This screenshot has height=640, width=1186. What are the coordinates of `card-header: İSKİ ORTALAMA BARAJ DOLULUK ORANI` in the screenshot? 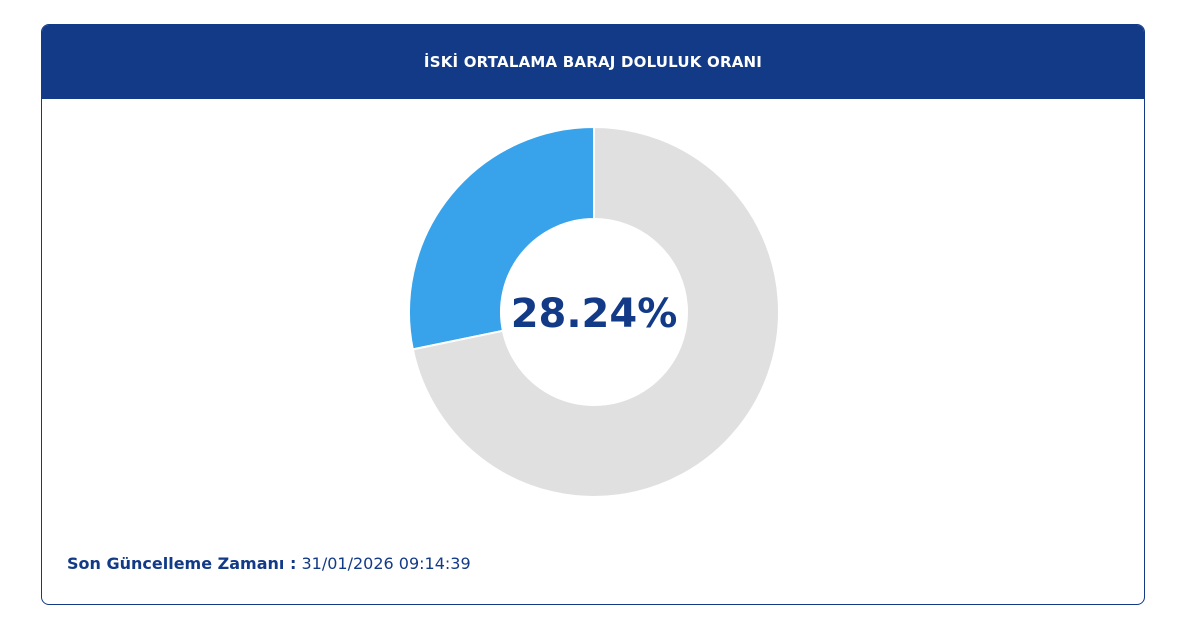 It's located at (593, 62).